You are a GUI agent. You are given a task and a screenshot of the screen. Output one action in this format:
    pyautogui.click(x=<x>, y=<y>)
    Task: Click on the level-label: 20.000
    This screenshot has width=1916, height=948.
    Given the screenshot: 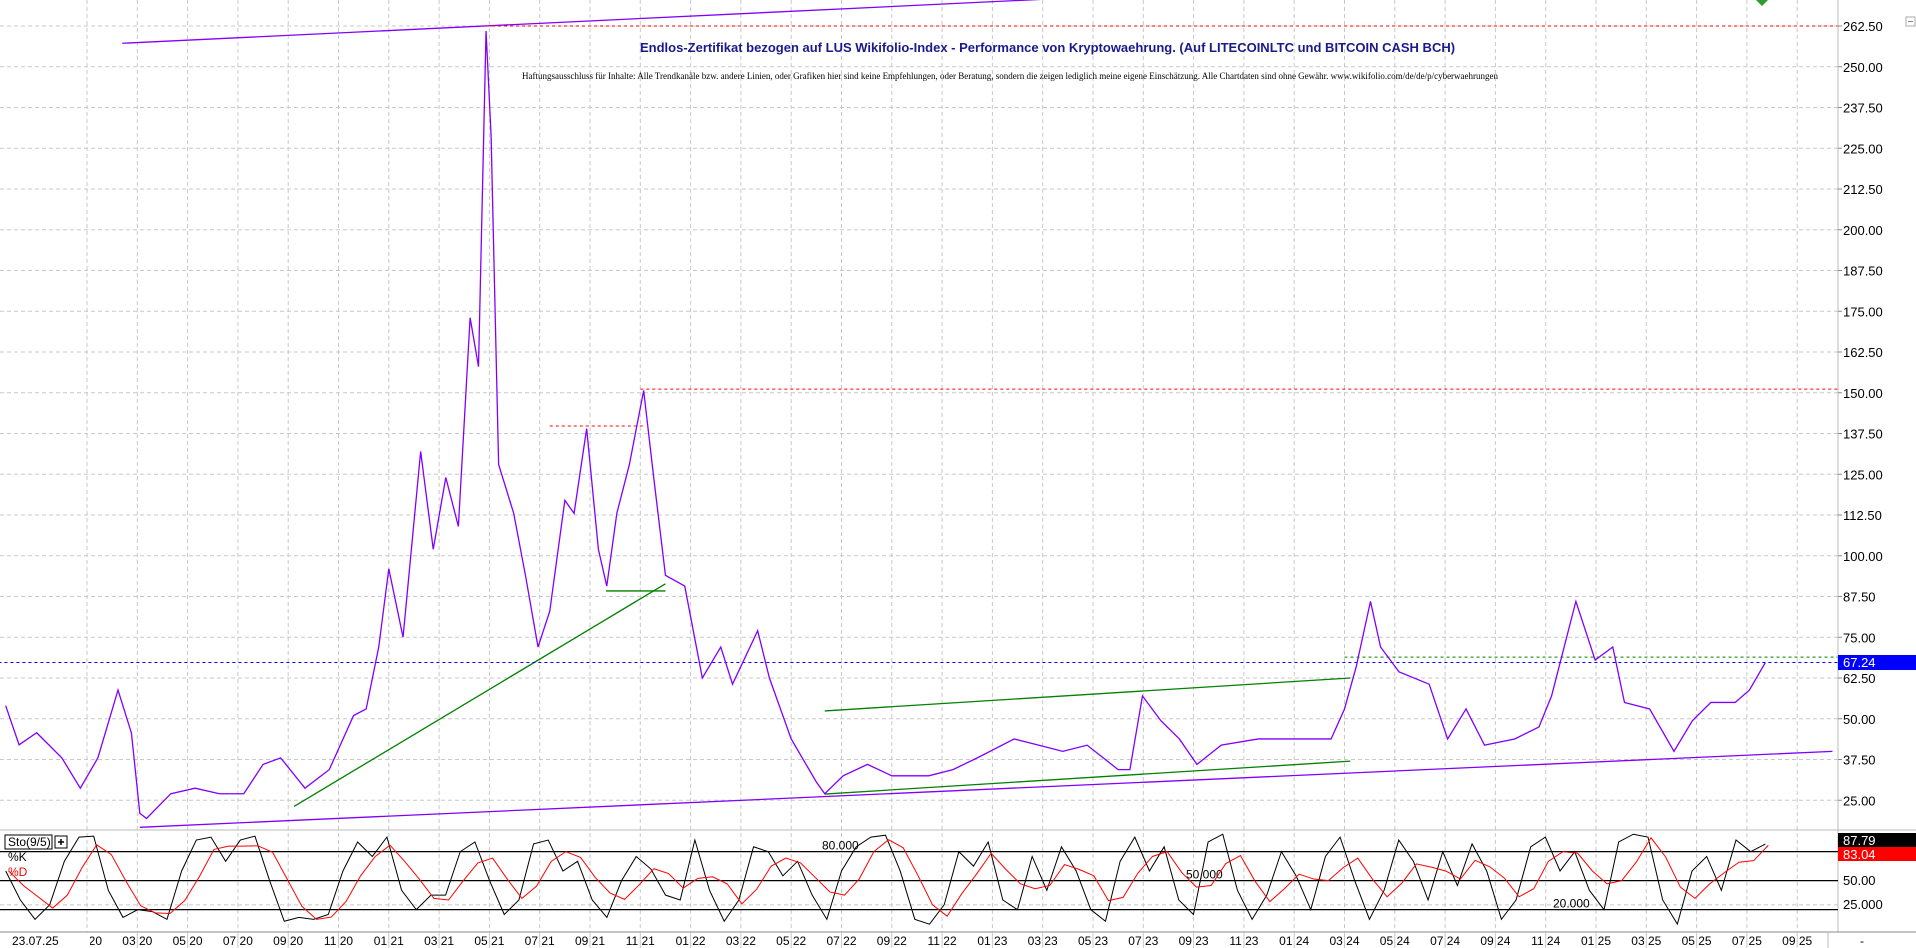 What is the action you would take?
    pyautogui.click(x=1571, y=904)
    